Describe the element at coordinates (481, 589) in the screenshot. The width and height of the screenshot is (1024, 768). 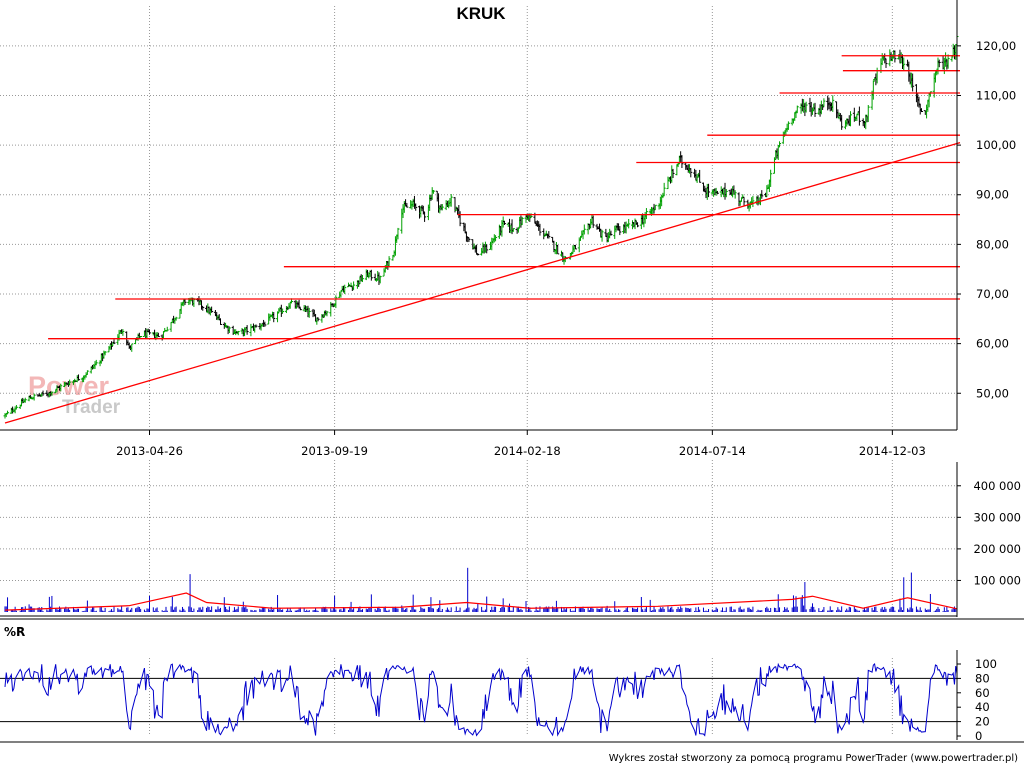
I see `volume-panel` at that location.